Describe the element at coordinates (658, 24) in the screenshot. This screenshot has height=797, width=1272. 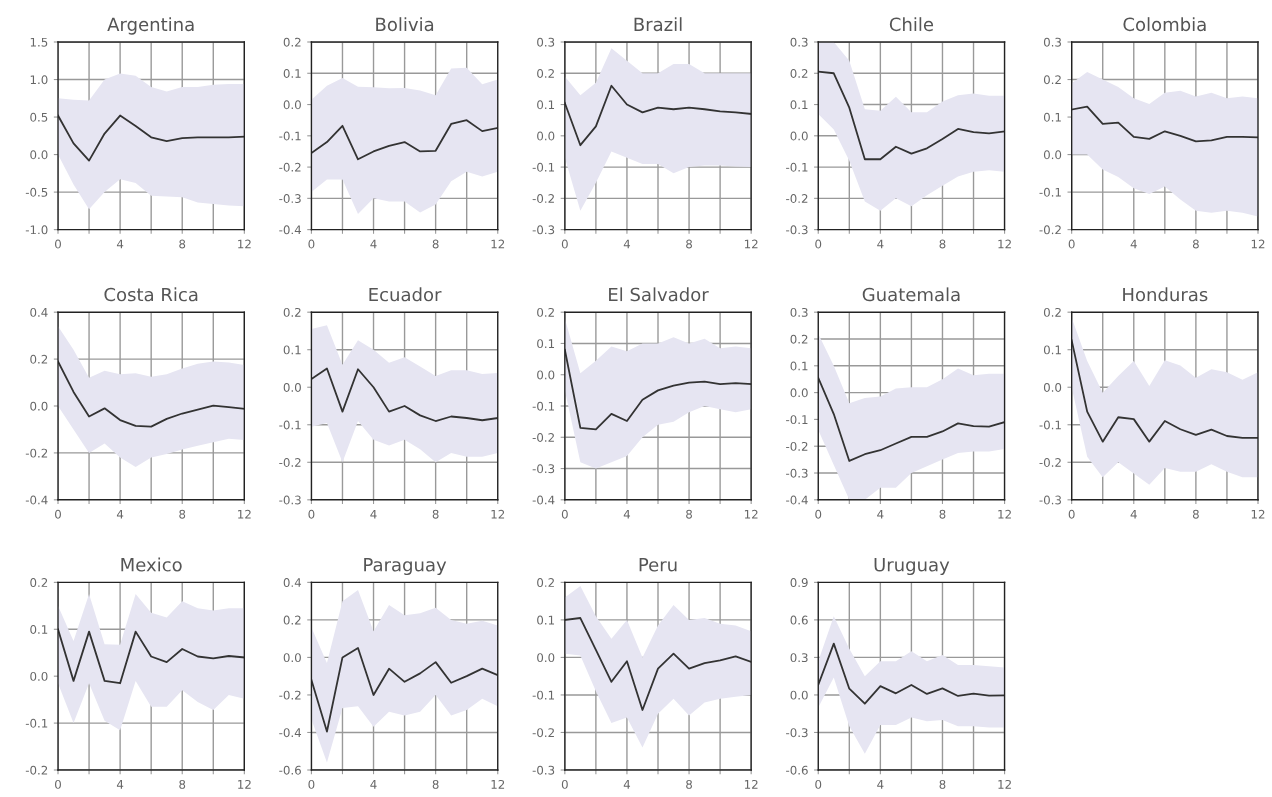
I see `chart-title: Brazil` at that location.